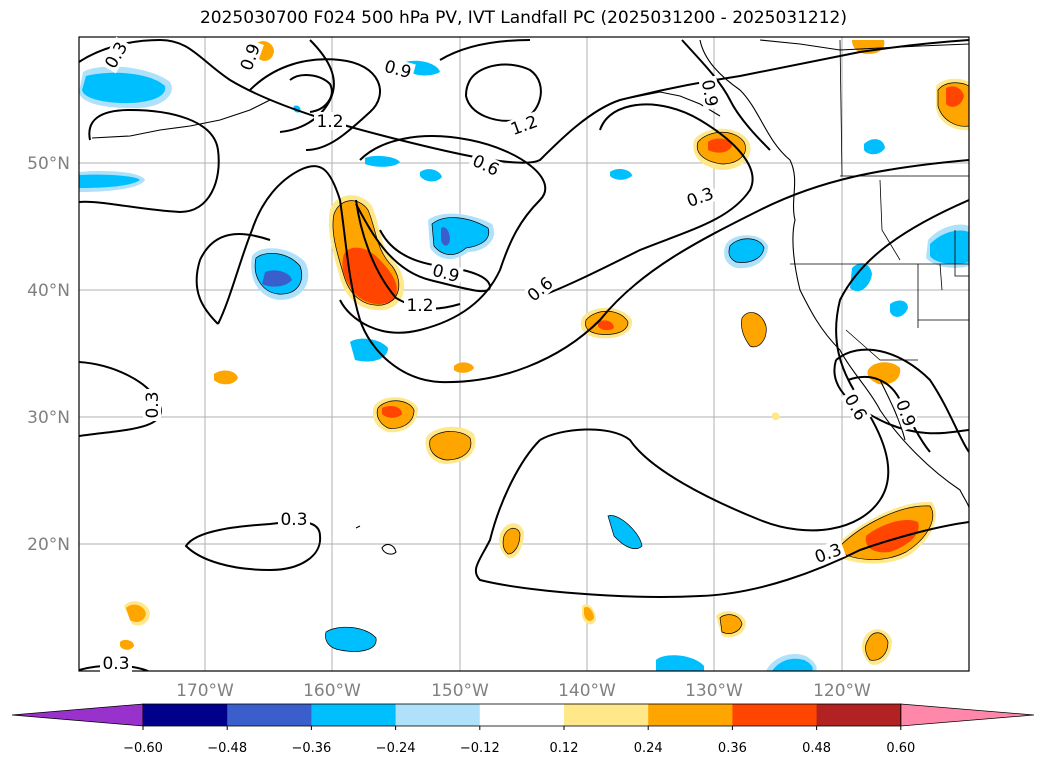 The height and width of the screenshot is (765, 1047). Describe the element at coordinates (648, 748) in the screenshot. I see `colorbar-tick-label: 0.24` at that location.